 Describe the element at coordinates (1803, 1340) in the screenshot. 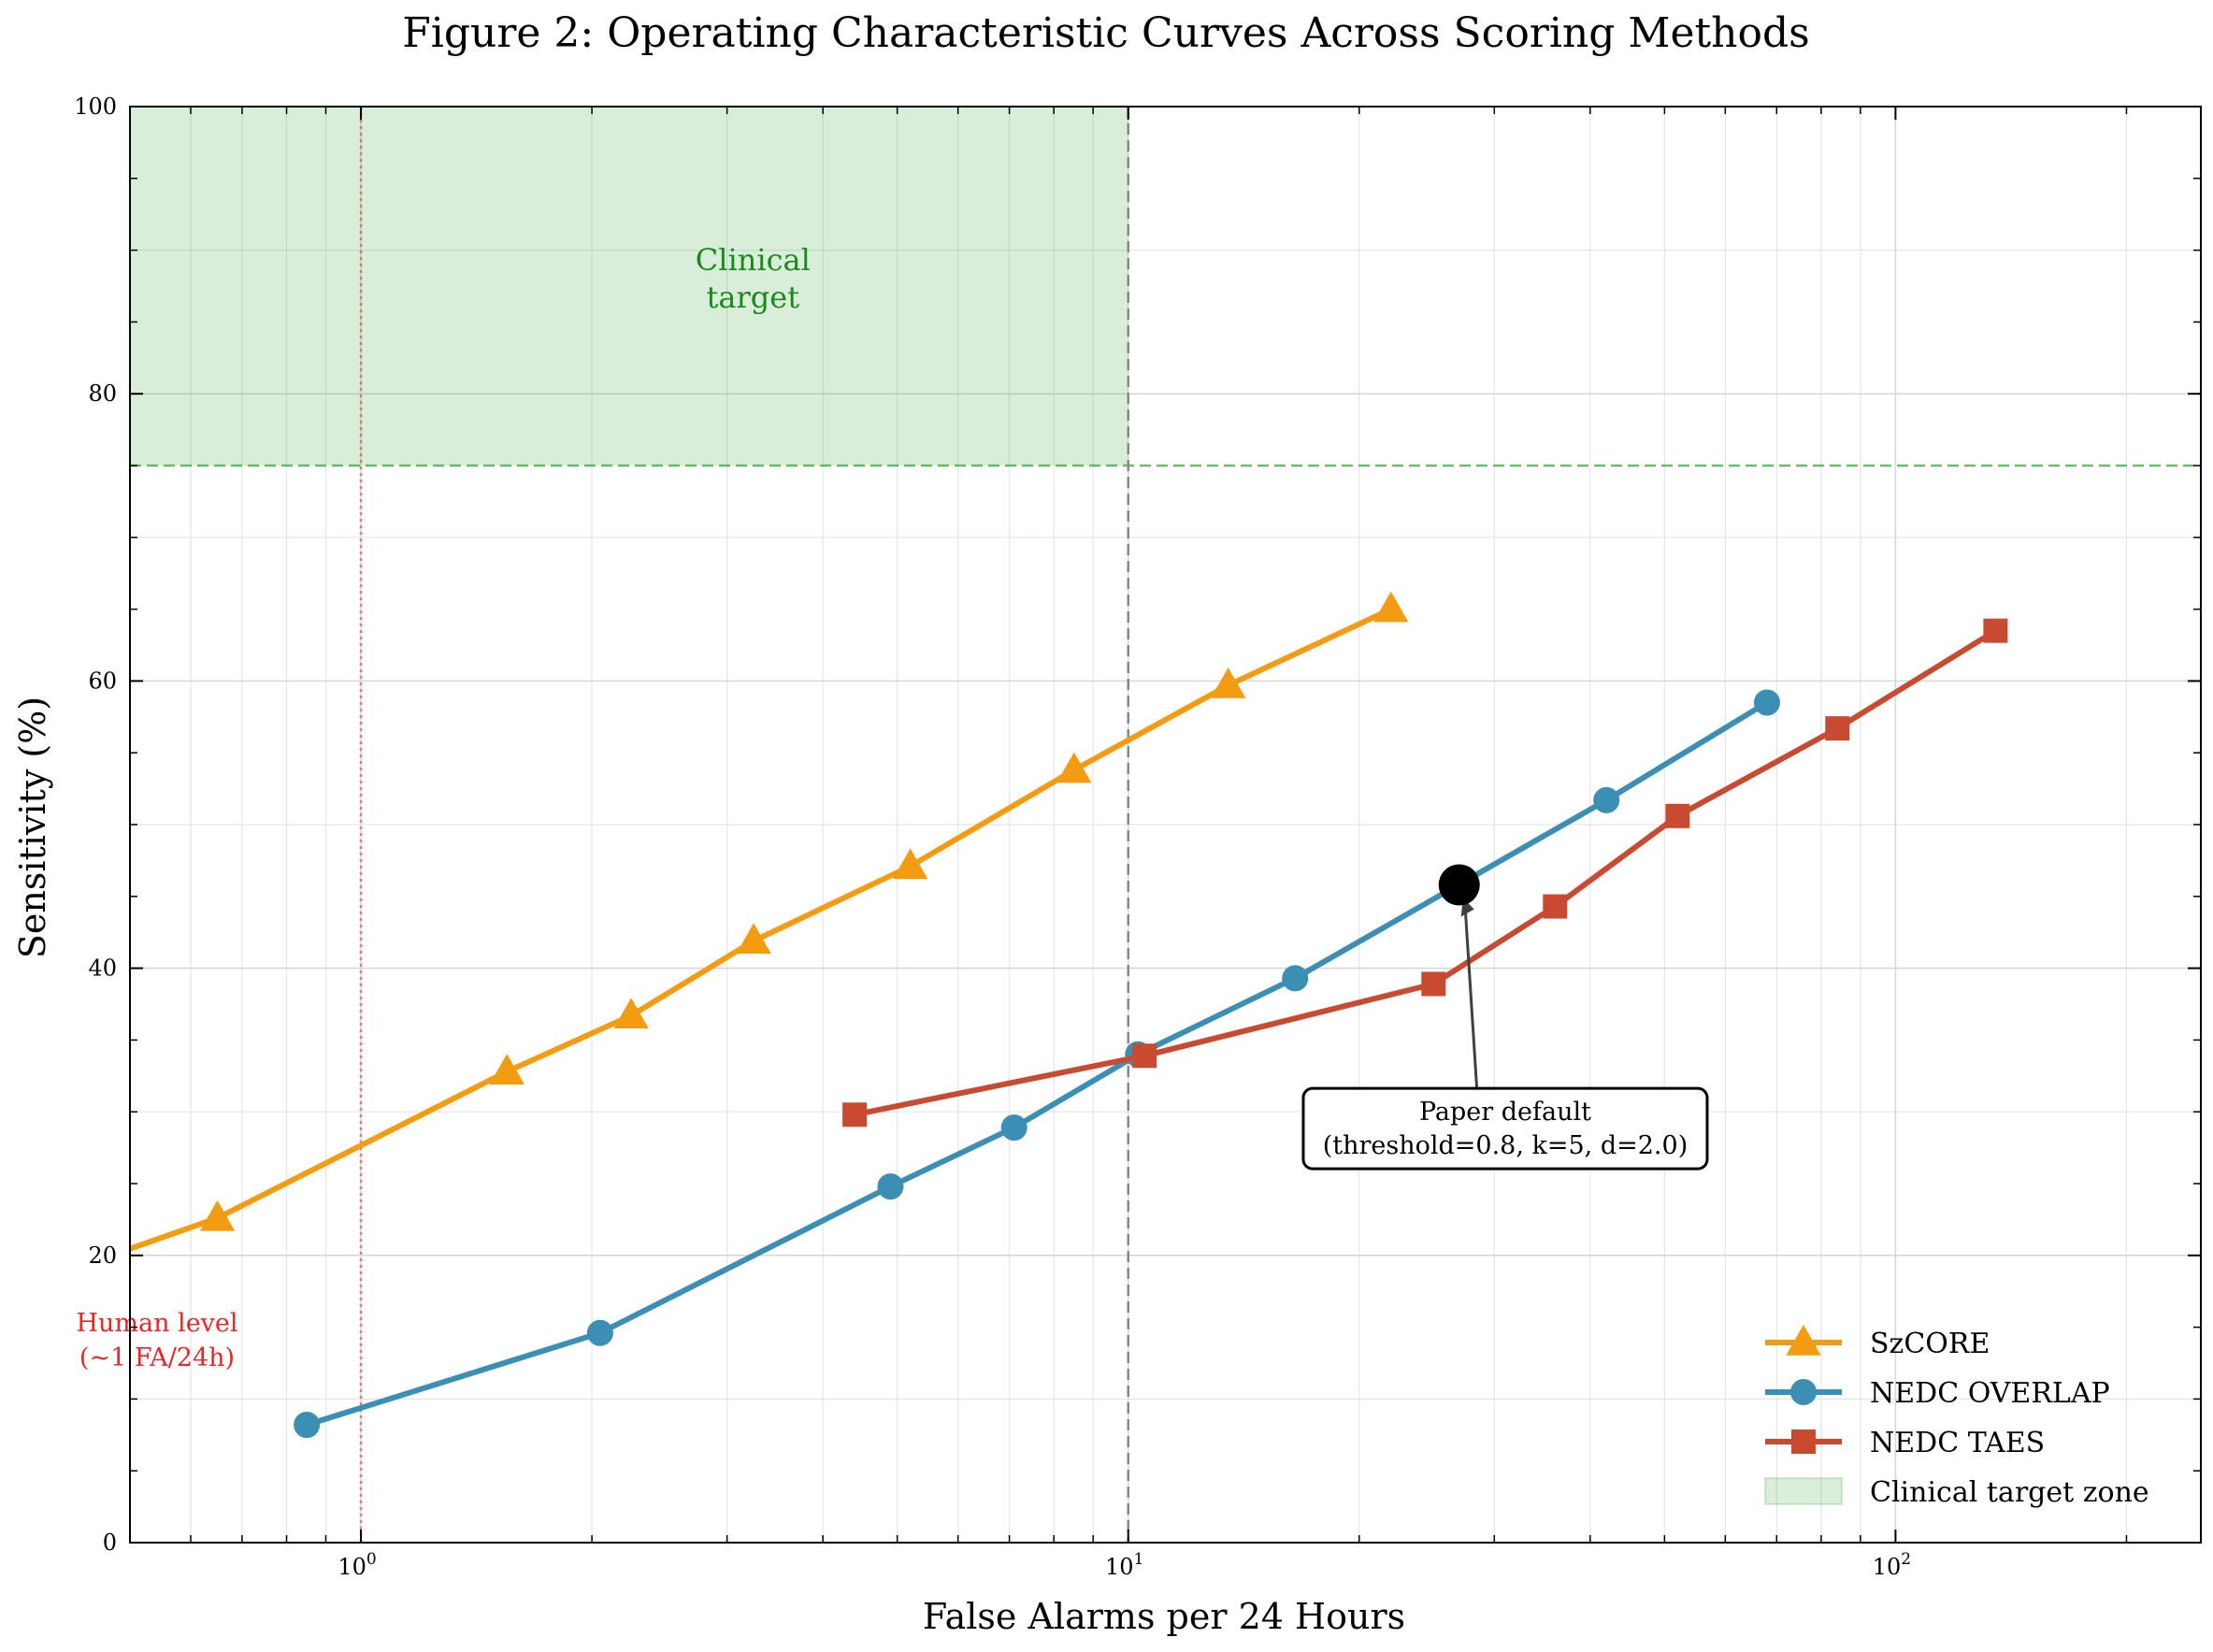

I see `legend-marker-szcore` at that location.